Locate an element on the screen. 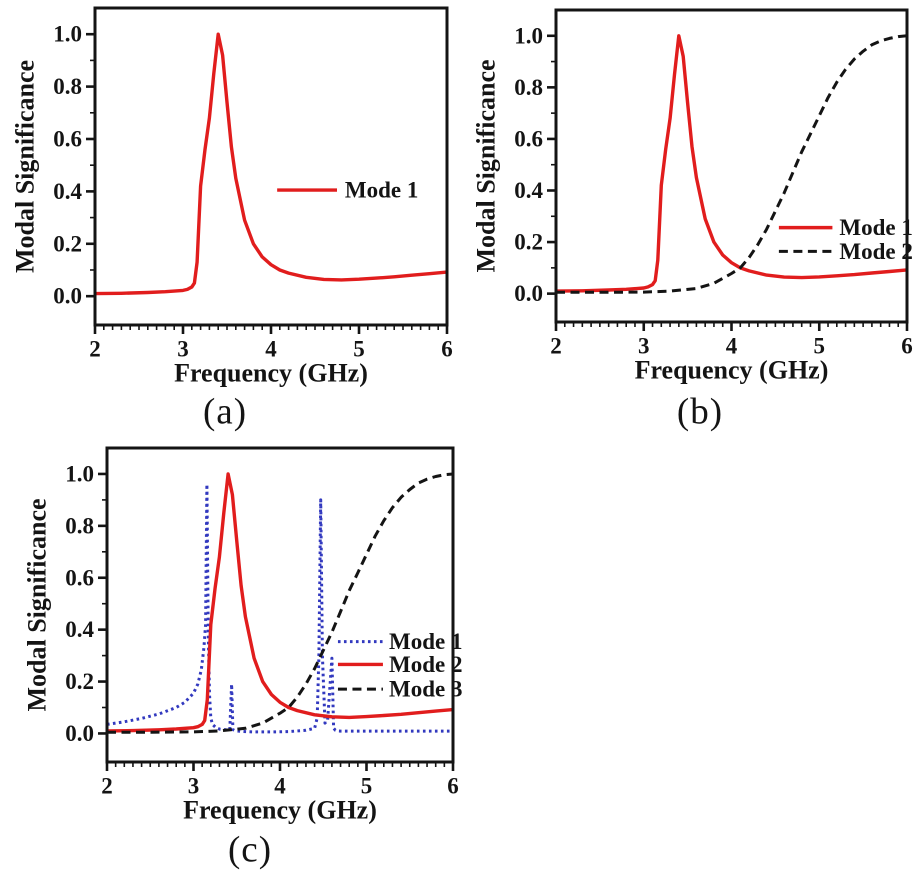 Image resolution: width=914 pixels, height=876 pixels. legend-label-mode-3: Mode 3 is located at coordinates (425, 689).